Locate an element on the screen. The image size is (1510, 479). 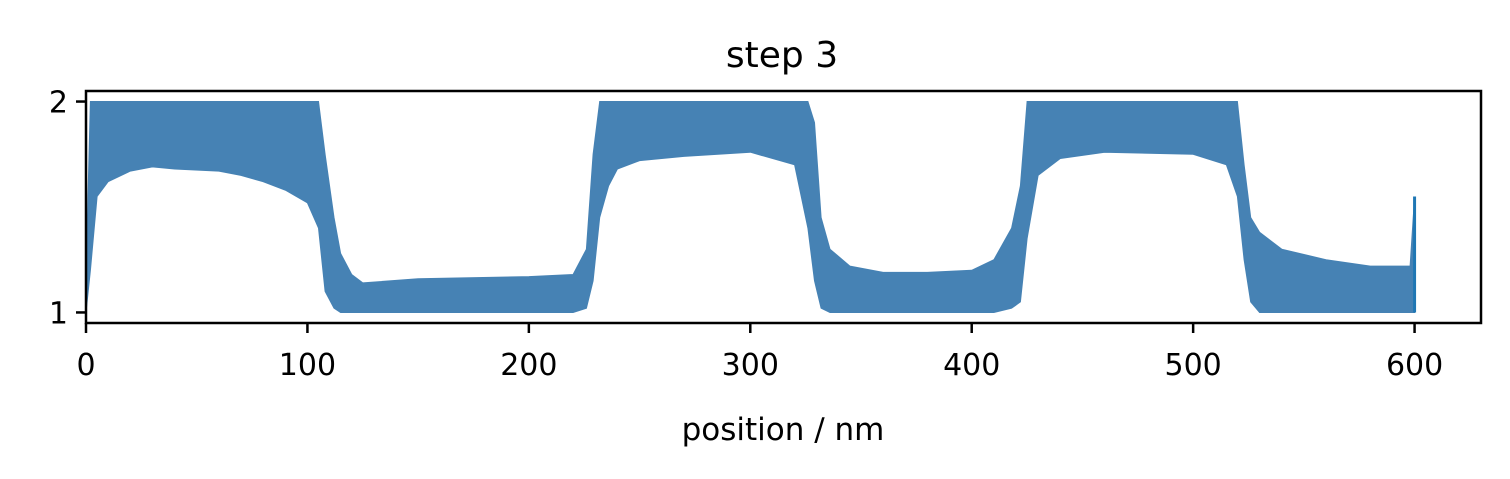
x-tick-label: 300 is located at coordinates (750, 365).